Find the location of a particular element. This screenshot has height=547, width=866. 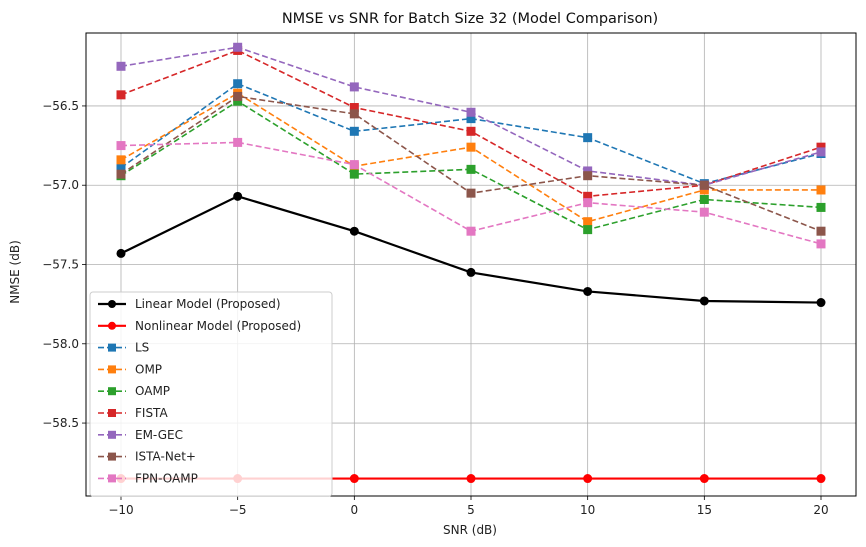

x-tick-label: −5 is located at coordinates (238, 510).